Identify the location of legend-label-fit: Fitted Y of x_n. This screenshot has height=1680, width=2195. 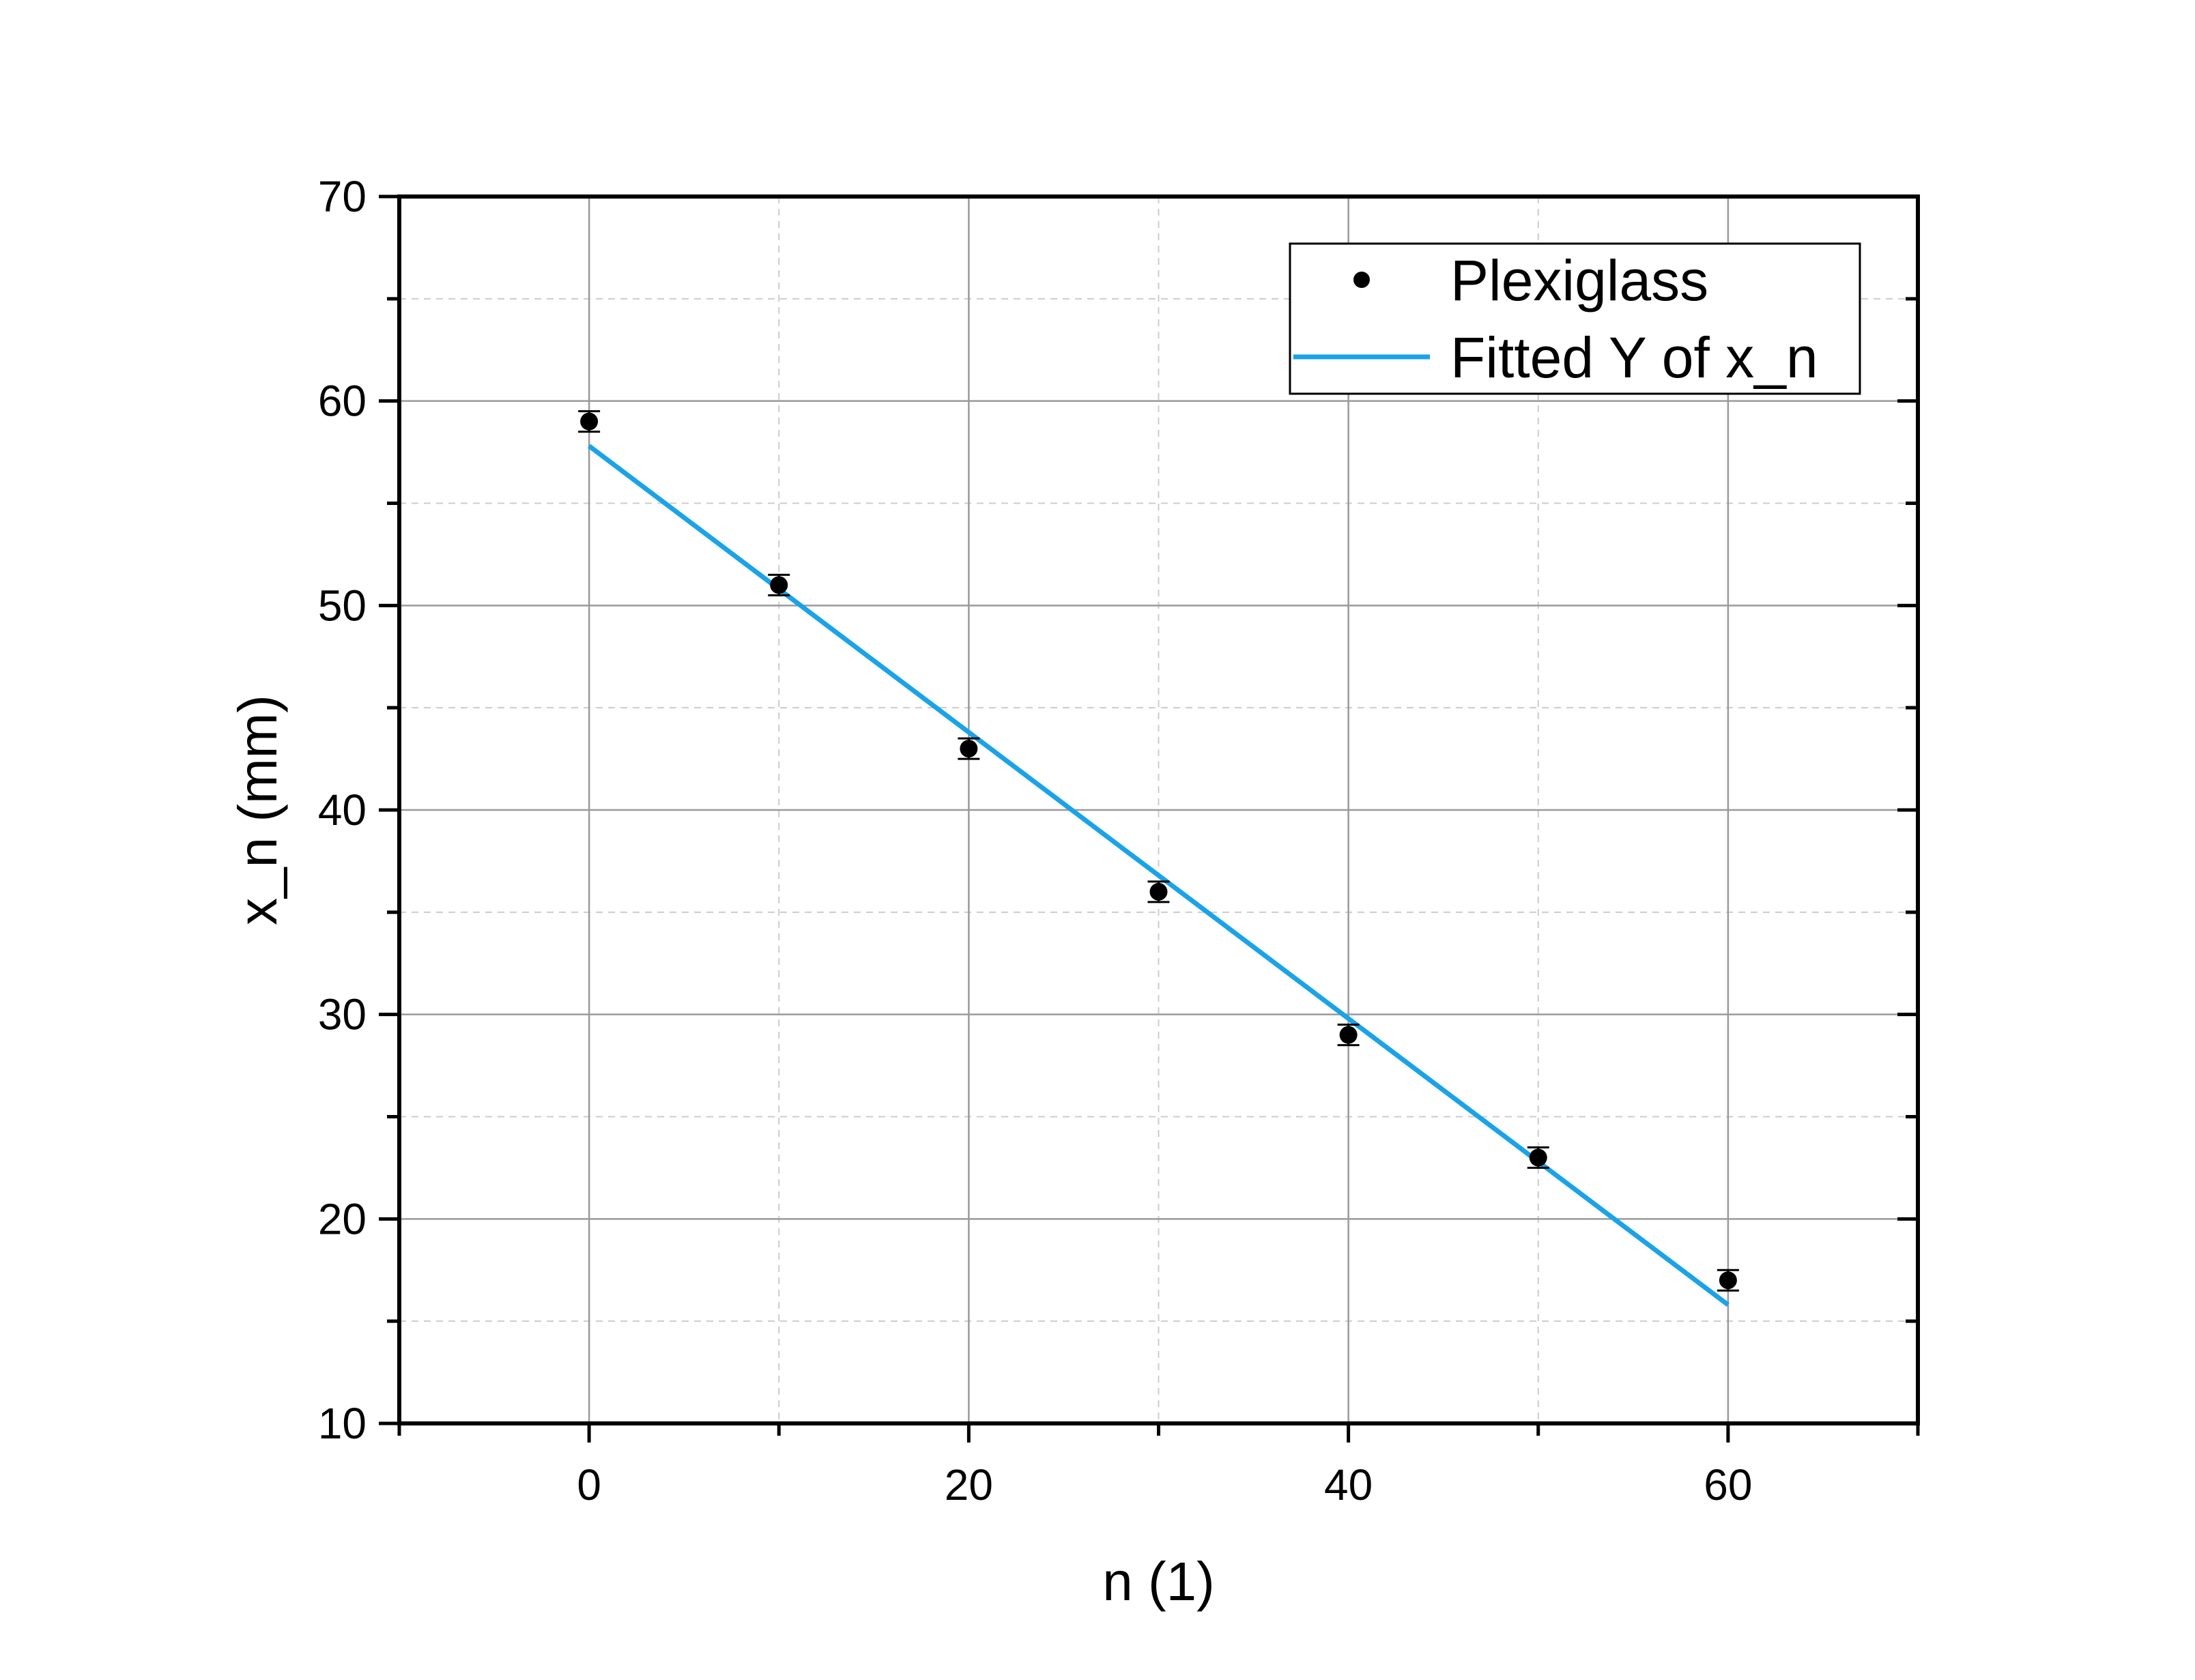
(1634, 357).